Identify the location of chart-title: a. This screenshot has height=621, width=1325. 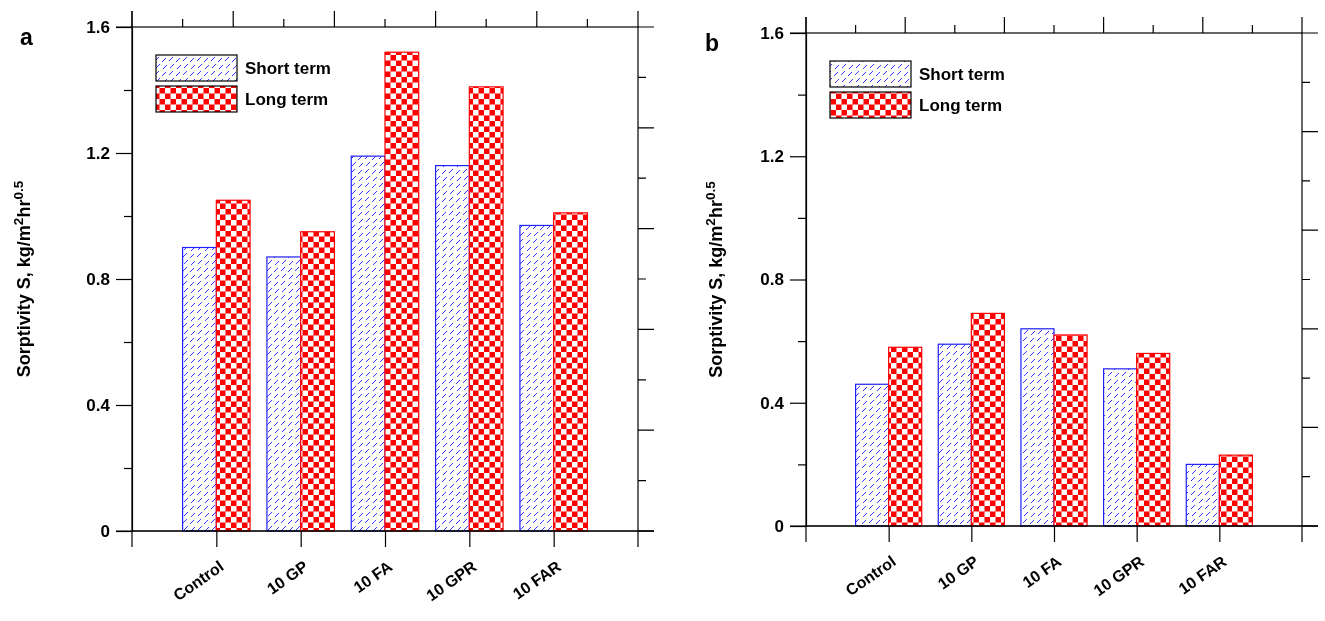
(26, 37).